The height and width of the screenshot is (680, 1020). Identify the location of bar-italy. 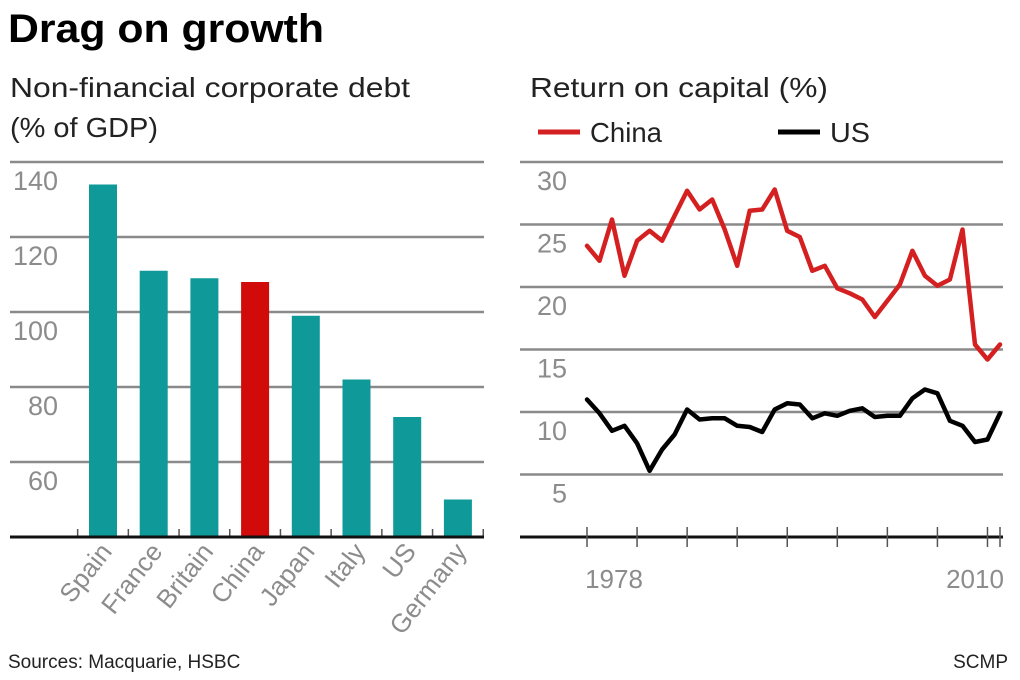
(356, 458).